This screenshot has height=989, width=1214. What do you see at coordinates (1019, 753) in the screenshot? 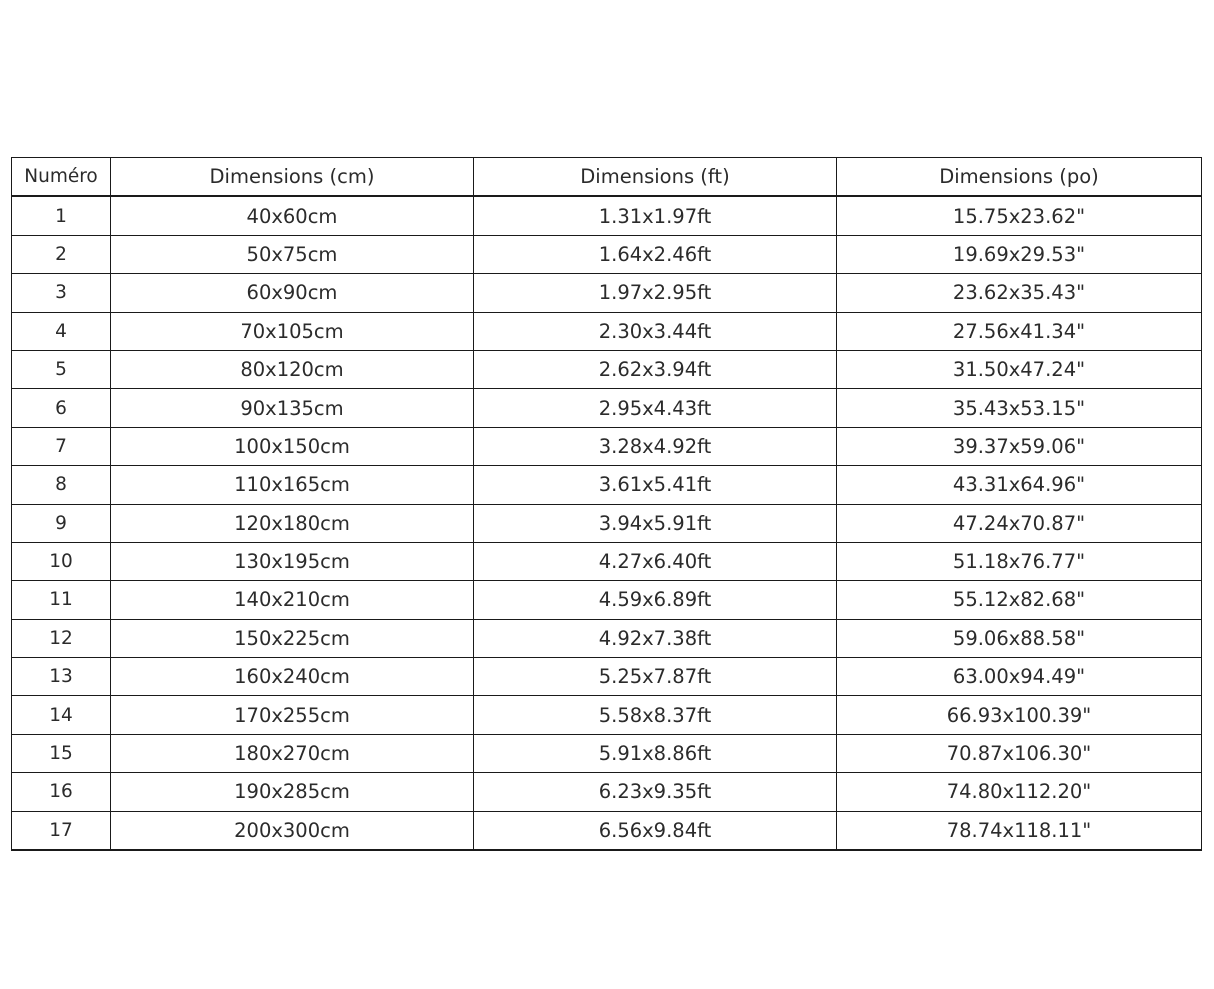
I see `cell-po: 70.87x106.30"` at bounding box center [1019, 753].